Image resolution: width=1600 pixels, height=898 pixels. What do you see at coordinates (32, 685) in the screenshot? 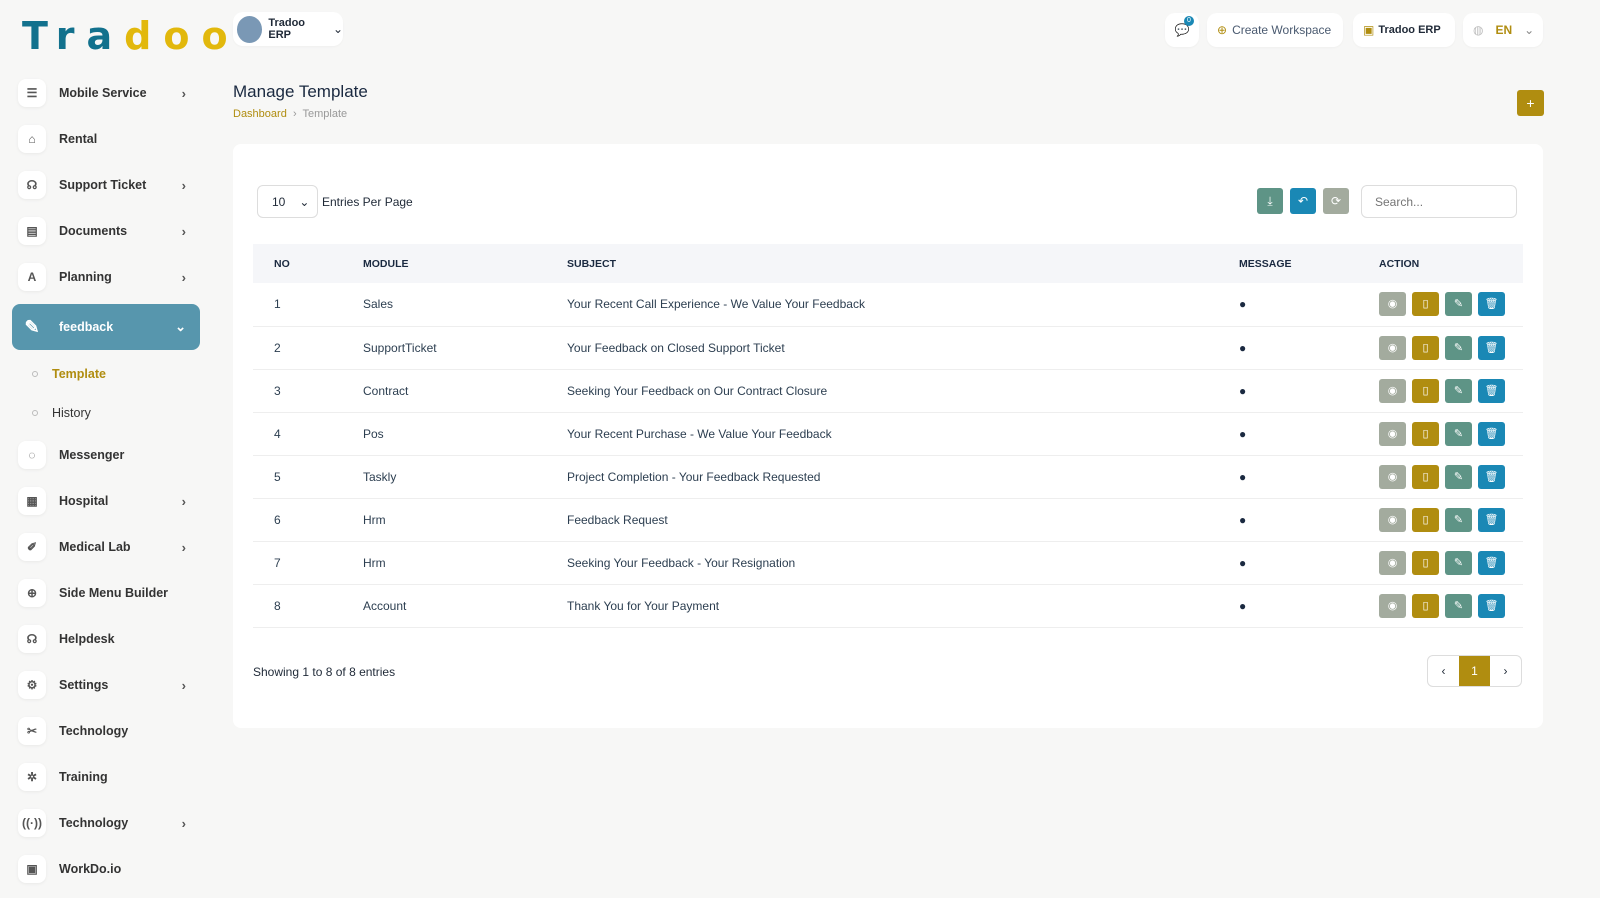
I see `menu-icon: ⚙` at bounding box center [32, 685].